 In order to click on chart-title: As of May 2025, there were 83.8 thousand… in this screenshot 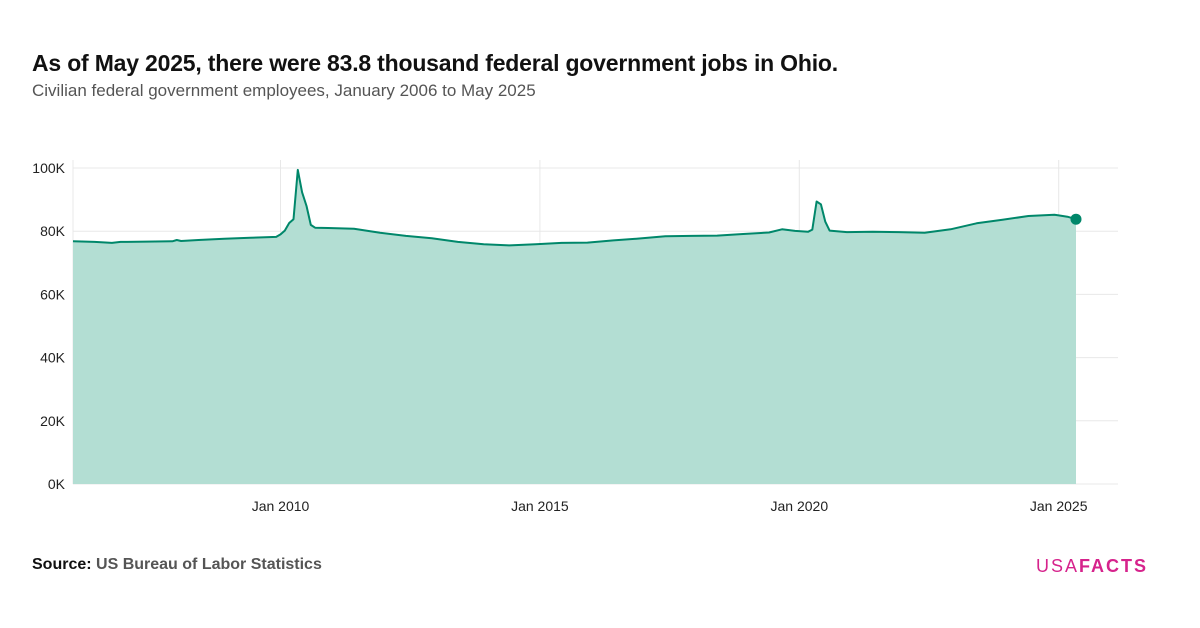, I will do `click(435, 63)`.